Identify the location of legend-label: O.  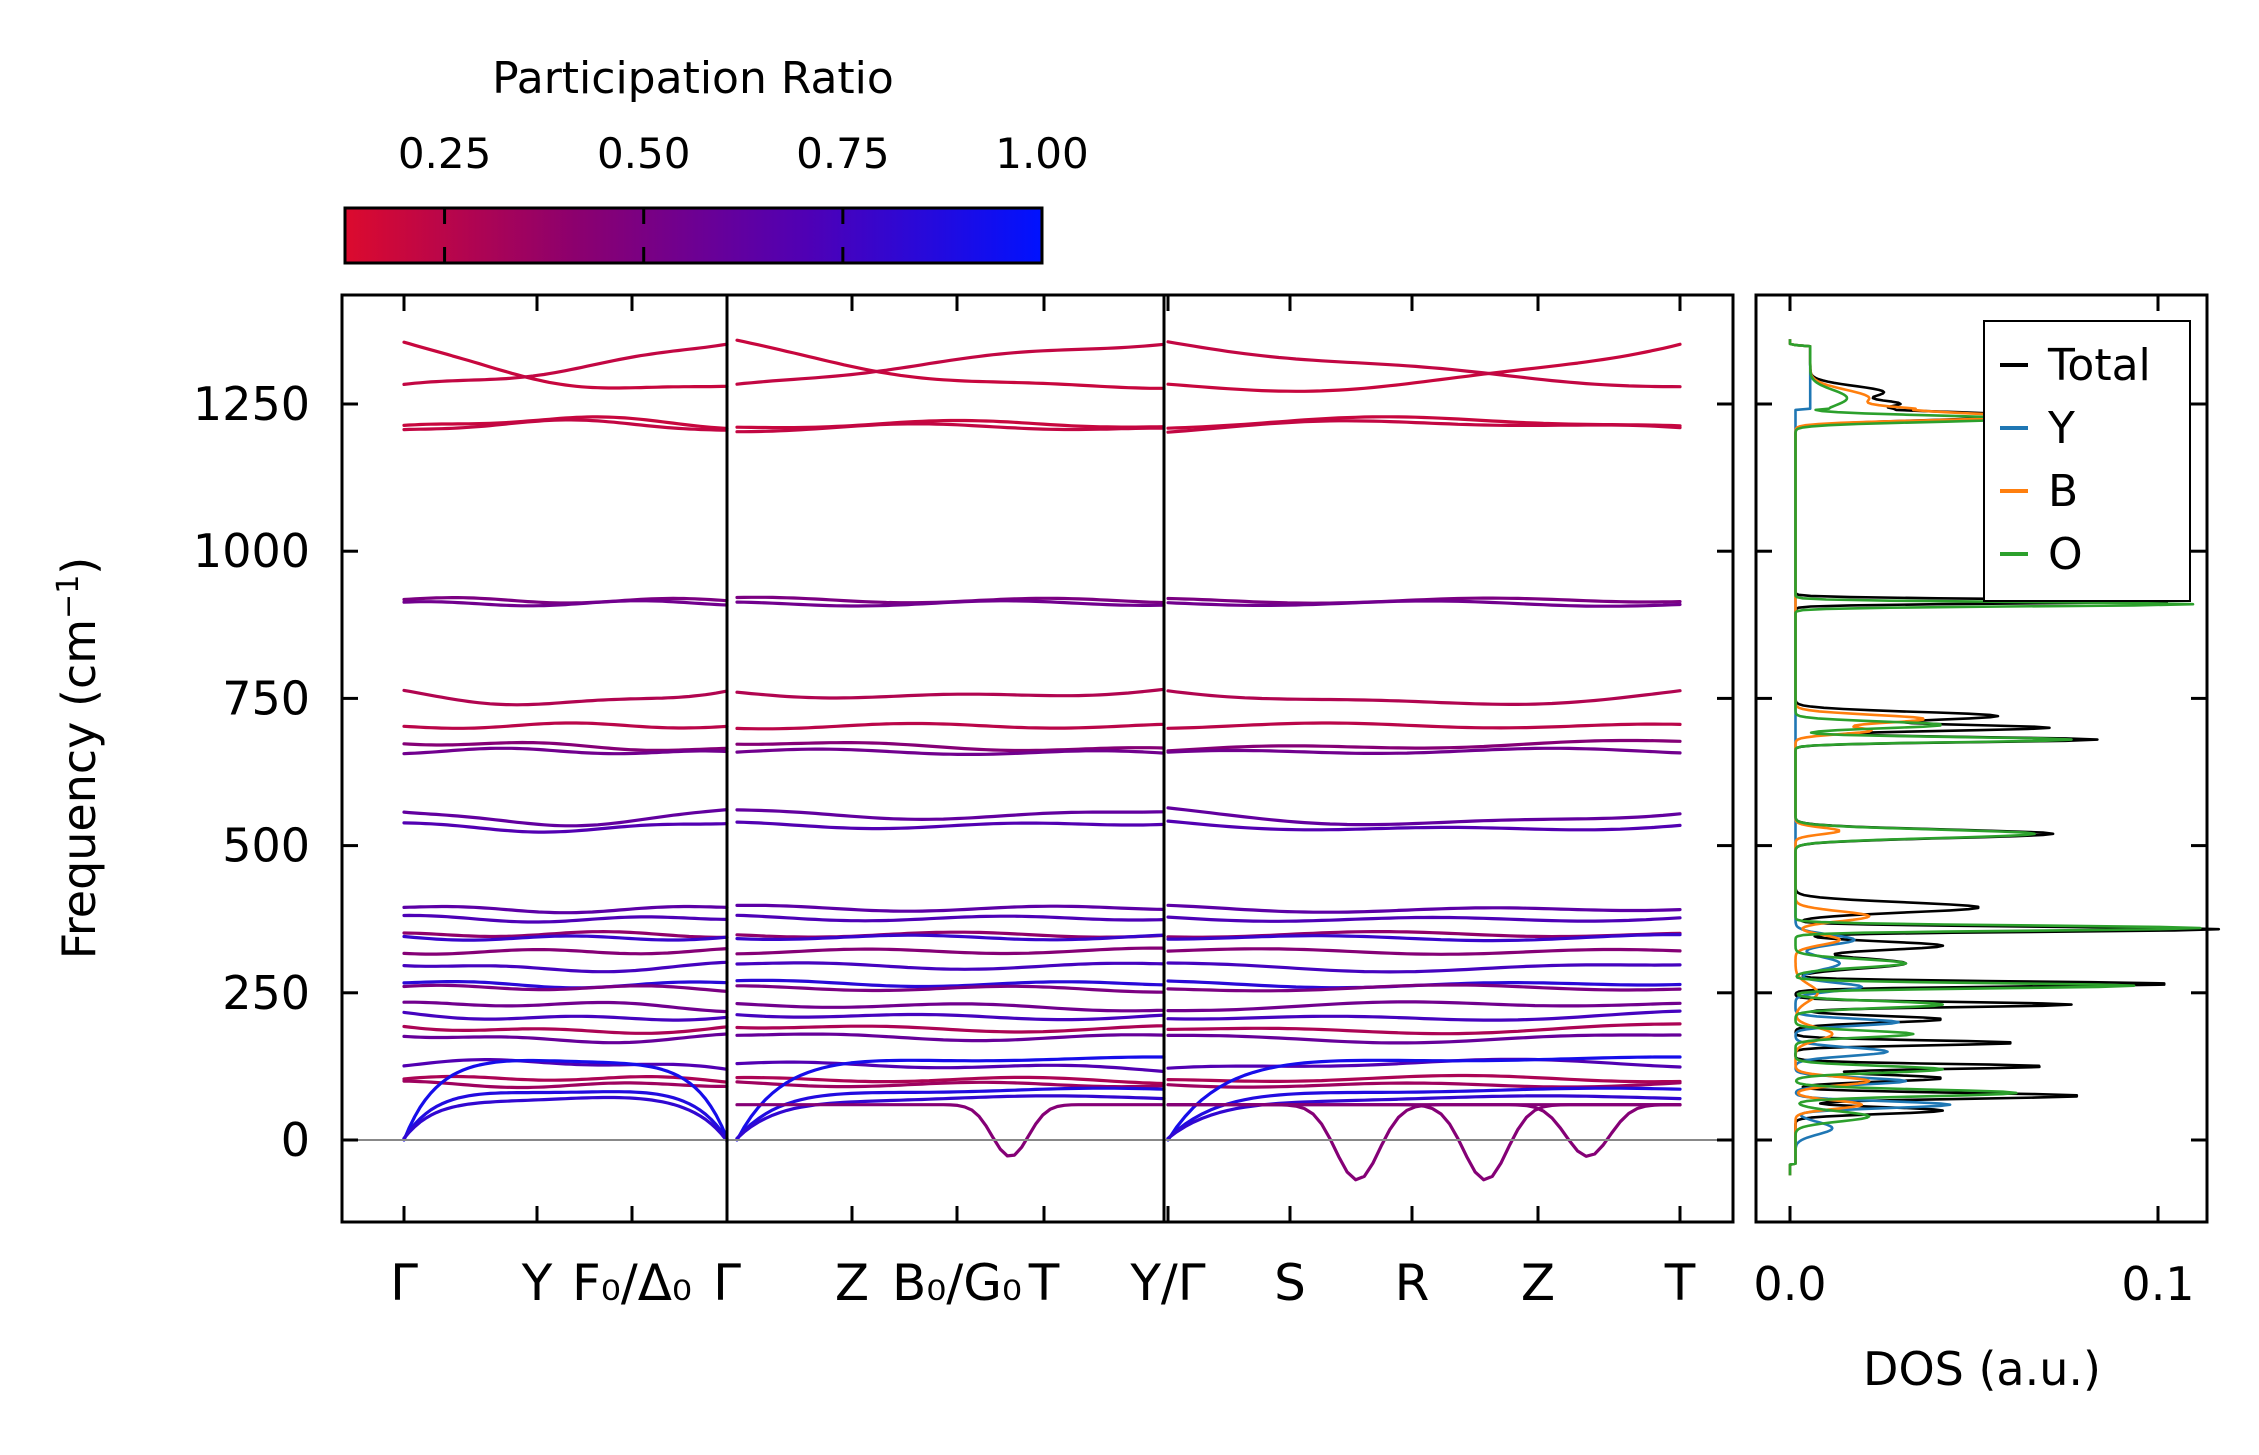
(2065, 554).